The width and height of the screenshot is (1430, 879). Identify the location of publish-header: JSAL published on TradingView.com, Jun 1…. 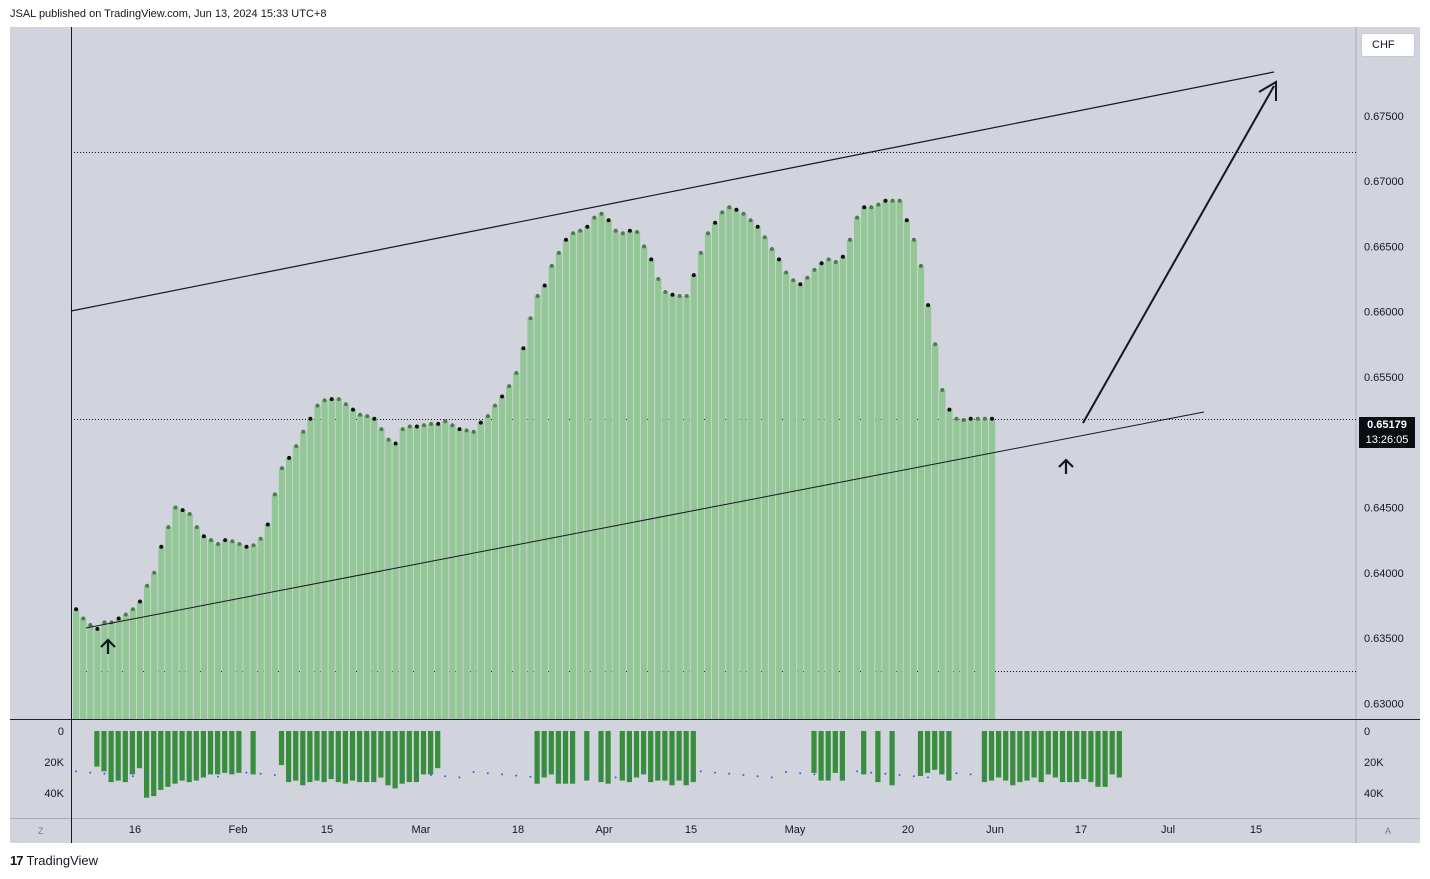
(168, 14).